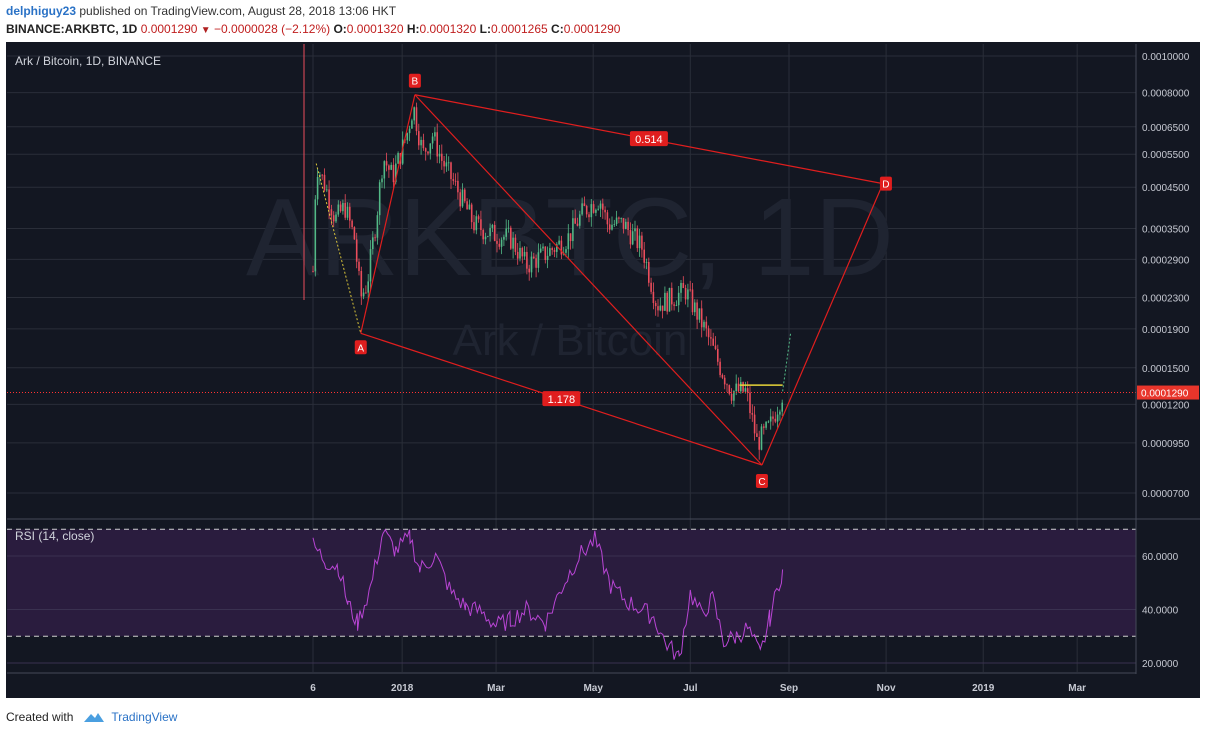 The image size is (1205, 735). Describe the element at coordinates (1166, 299) in the screenshot. I see `y-tick-label: 0.0002300` at that location.